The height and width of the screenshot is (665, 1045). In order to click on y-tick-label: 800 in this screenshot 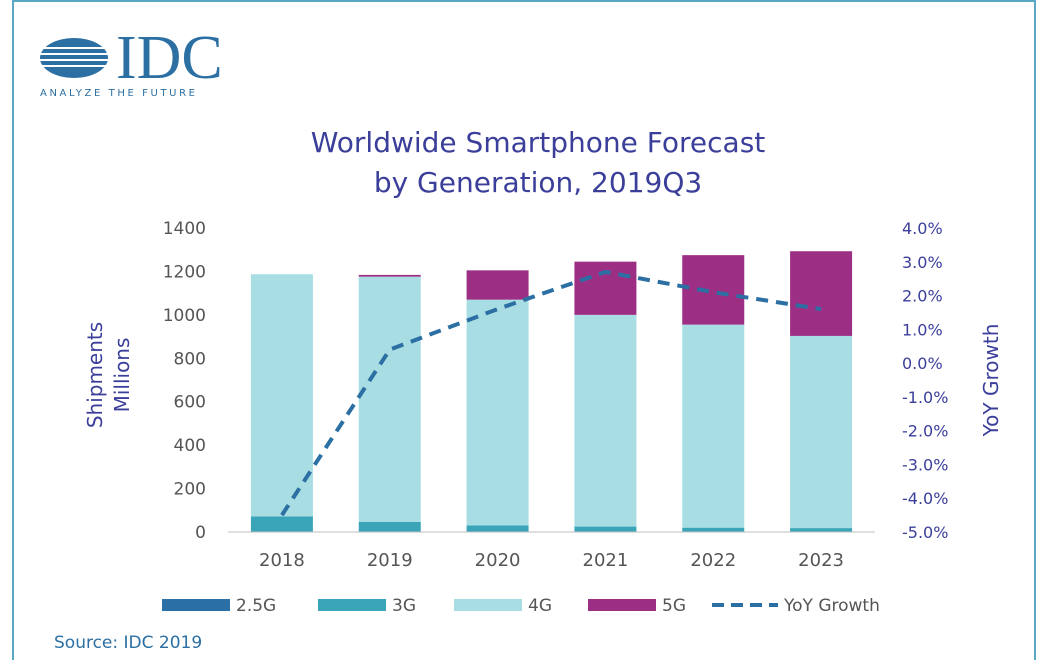, I will do `click(190, 359)`.